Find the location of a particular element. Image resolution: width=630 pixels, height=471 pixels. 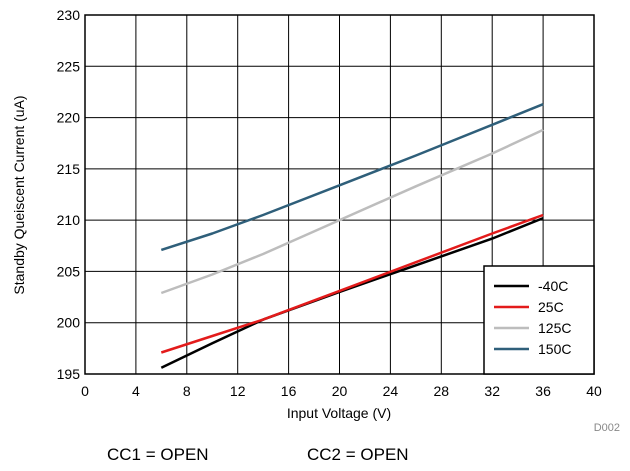

x-tick-label: 40 is located at coordinates (594, 391).